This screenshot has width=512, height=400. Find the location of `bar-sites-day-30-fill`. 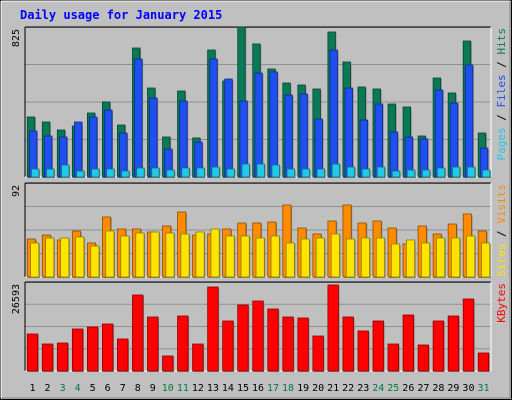

bar-sites-day-30-fill is located at coordinates (471, 256).